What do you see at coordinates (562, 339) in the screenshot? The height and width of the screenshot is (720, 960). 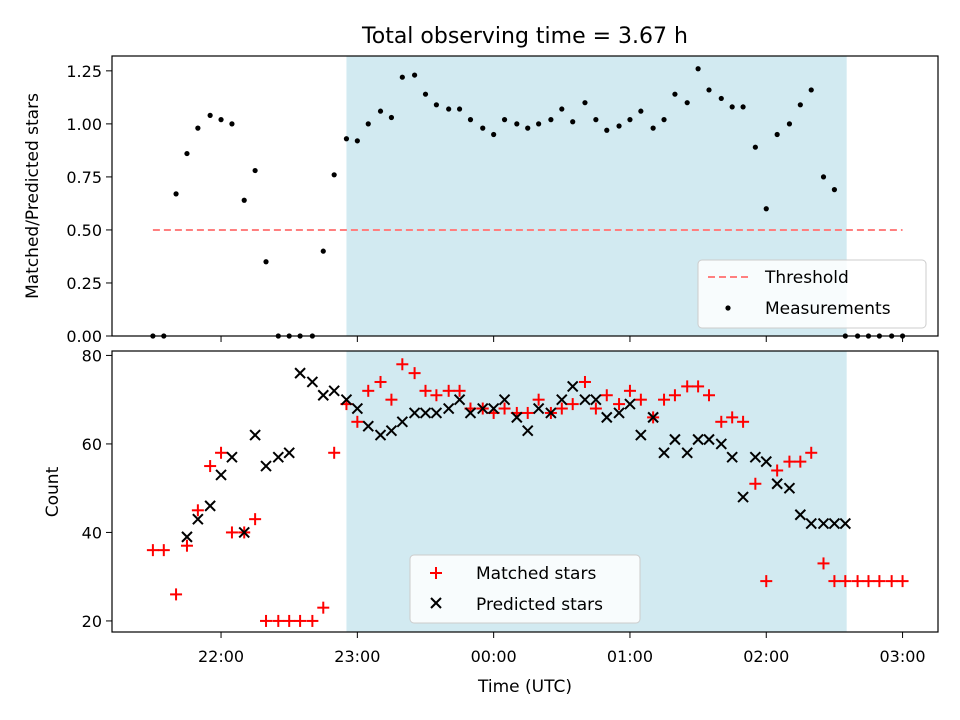 I see `x-axis-ticks` at bounding box center [562, 339].